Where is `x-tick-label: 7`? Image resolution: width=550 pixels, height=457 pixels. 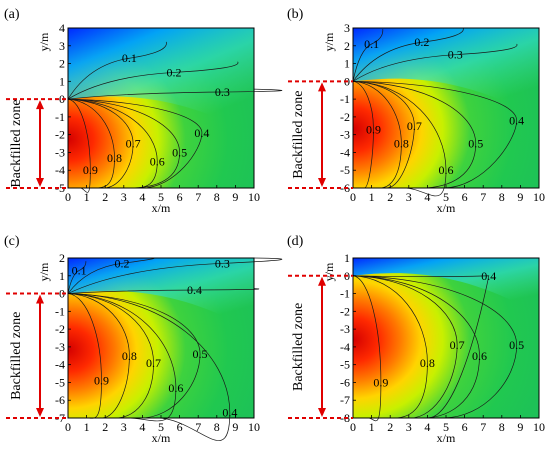
x-tick-label: 7 is located at coordinates (483, 427).